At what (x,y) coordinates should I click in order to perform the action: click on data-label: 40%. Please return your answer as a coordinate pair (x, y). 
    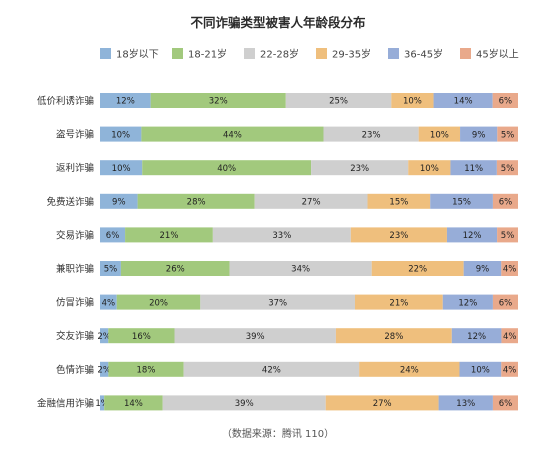
    Looking at the image, I should click on (226, 169).